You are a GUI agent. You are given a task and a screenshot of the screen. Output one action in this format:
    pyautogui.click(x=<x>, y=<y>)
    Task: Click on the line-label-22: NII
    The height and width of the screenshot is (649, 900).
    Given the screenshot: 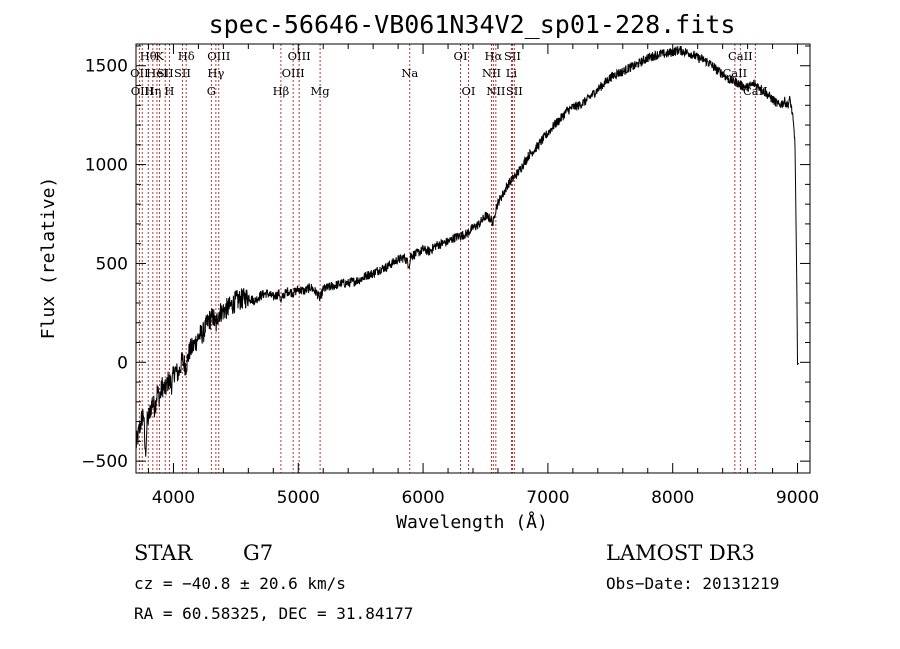 What is the action you would take?
    pyautogui.click(x=495, y=91)
    